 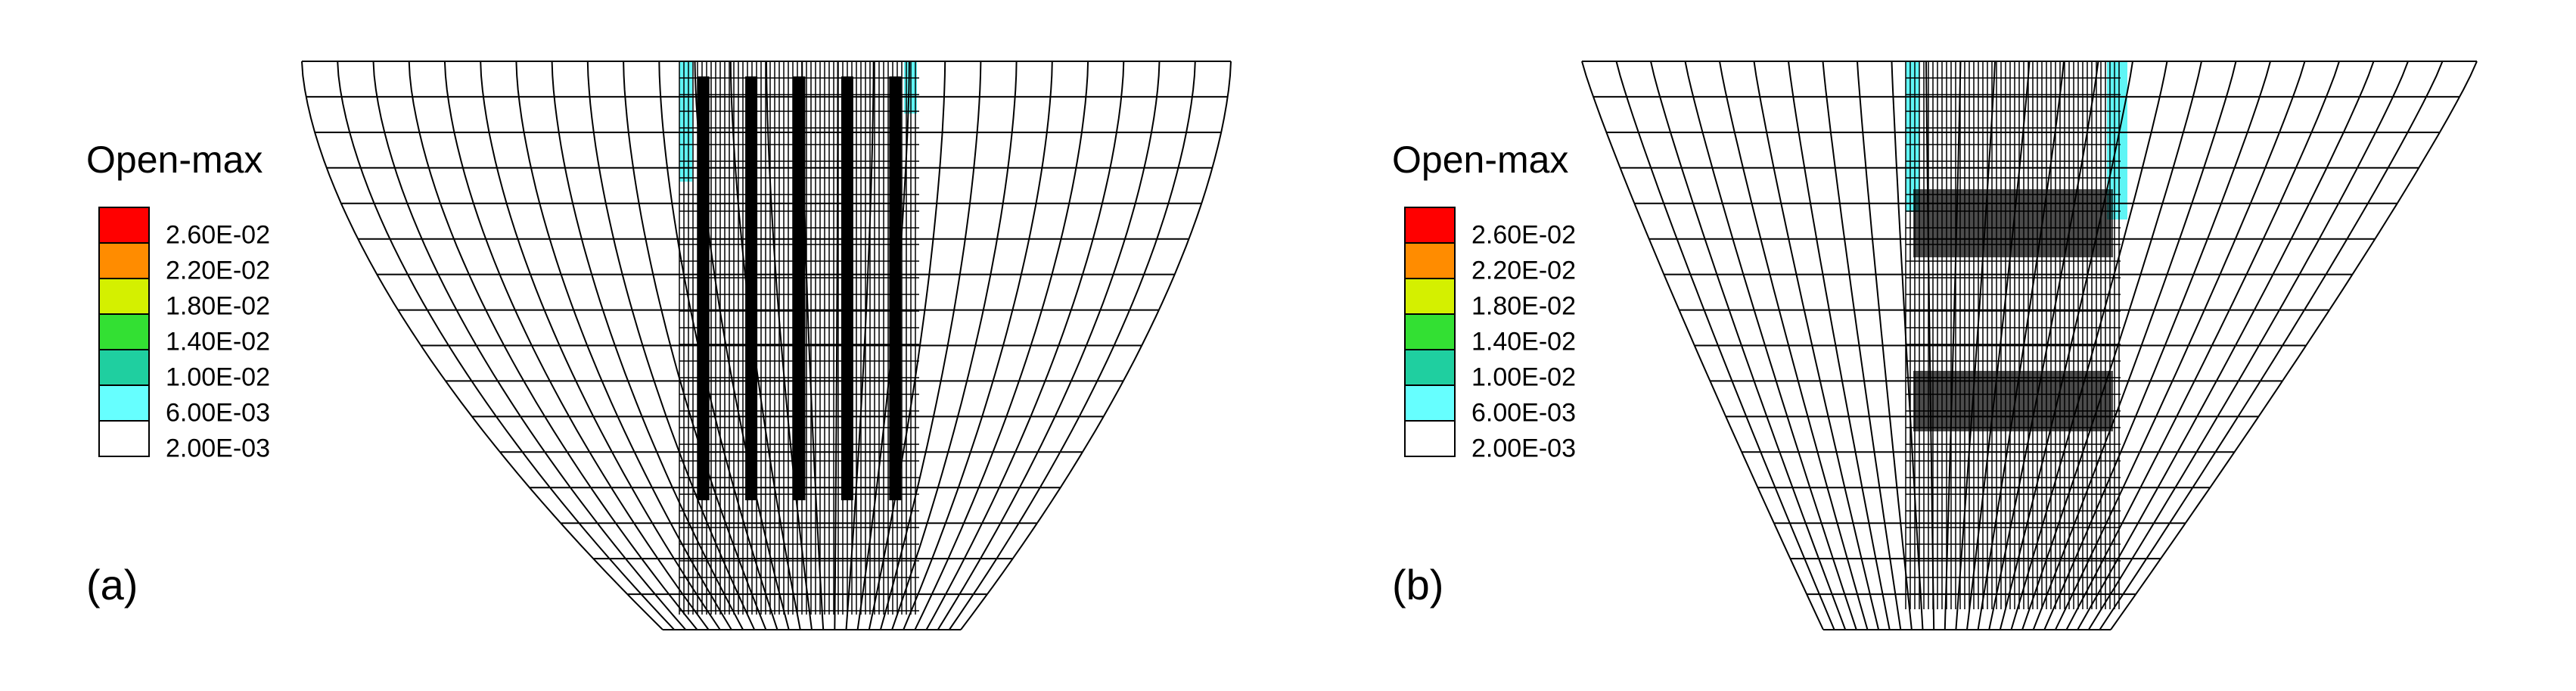 I want to click on mesh-core, so click(x=2013, y=335).